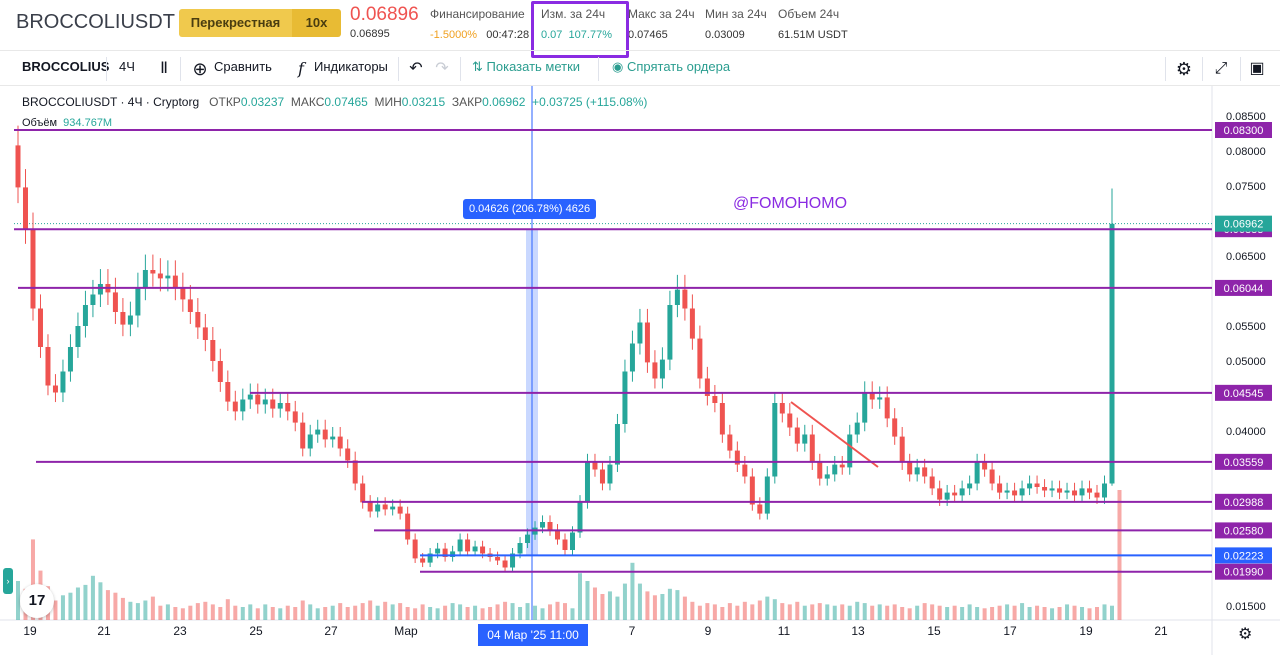  I want to click on indicators-icon: f, so click(301, 68).